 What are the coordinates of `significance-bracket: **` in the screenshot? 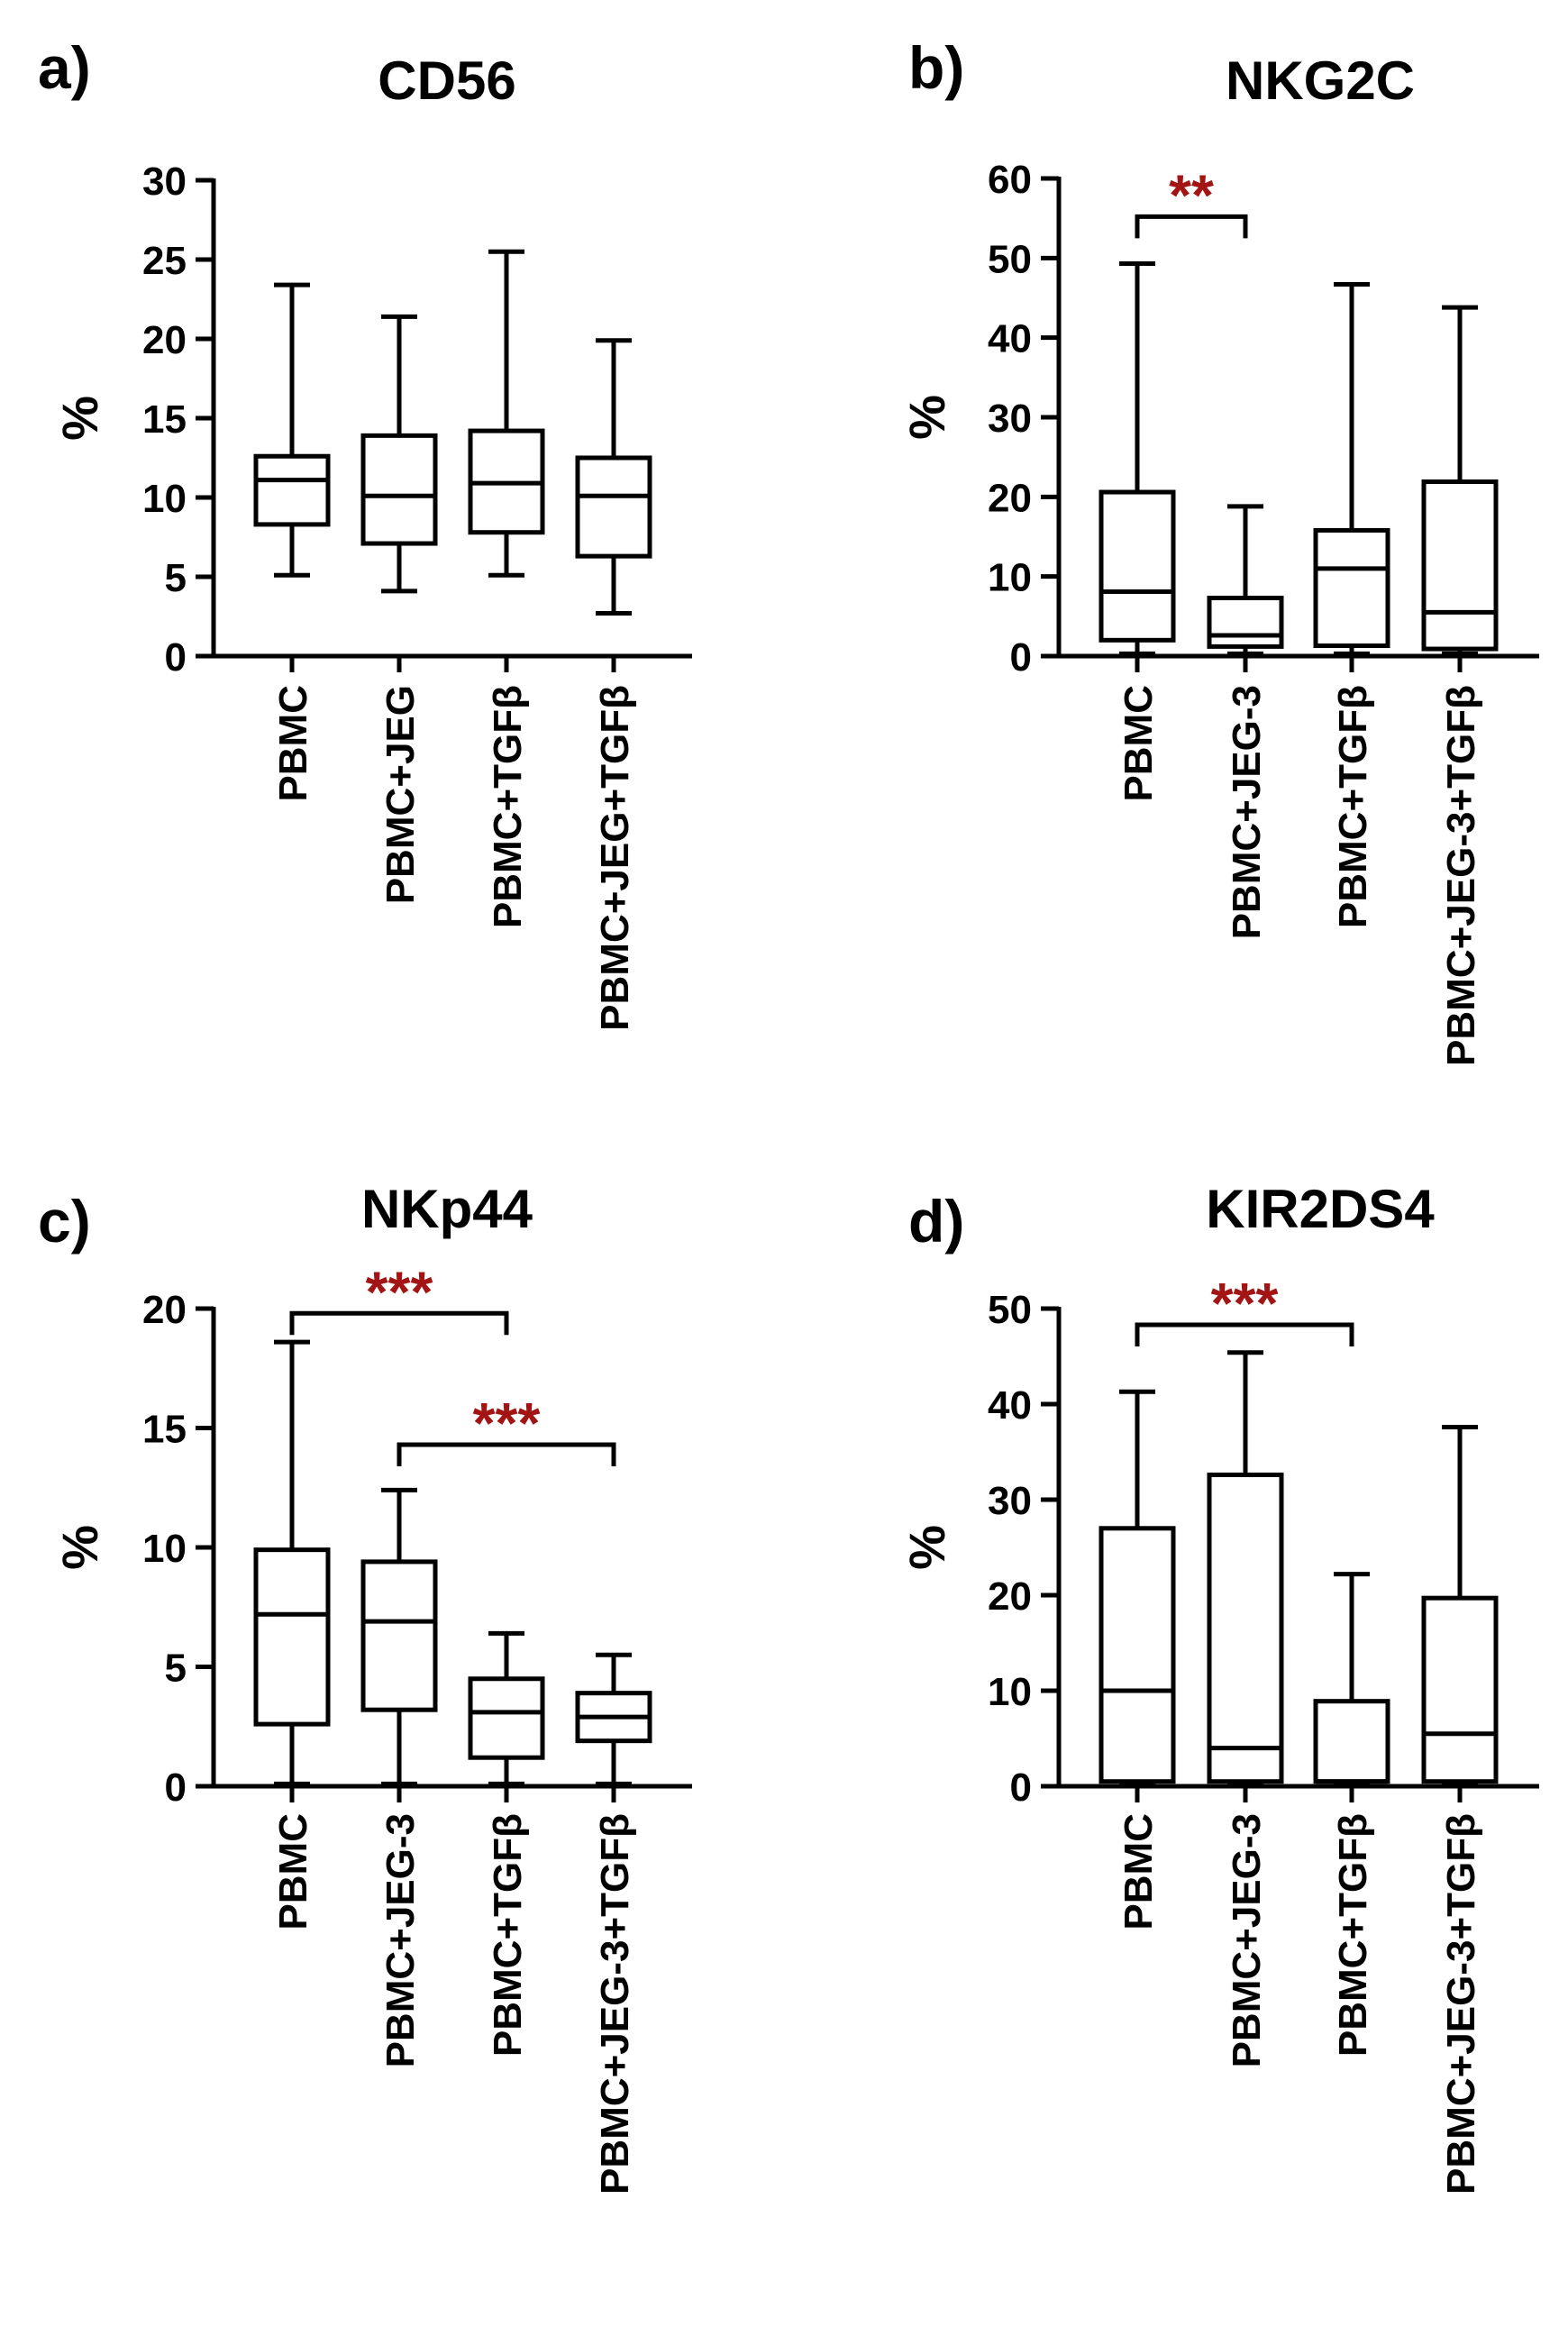 It's located at (1191, 200).